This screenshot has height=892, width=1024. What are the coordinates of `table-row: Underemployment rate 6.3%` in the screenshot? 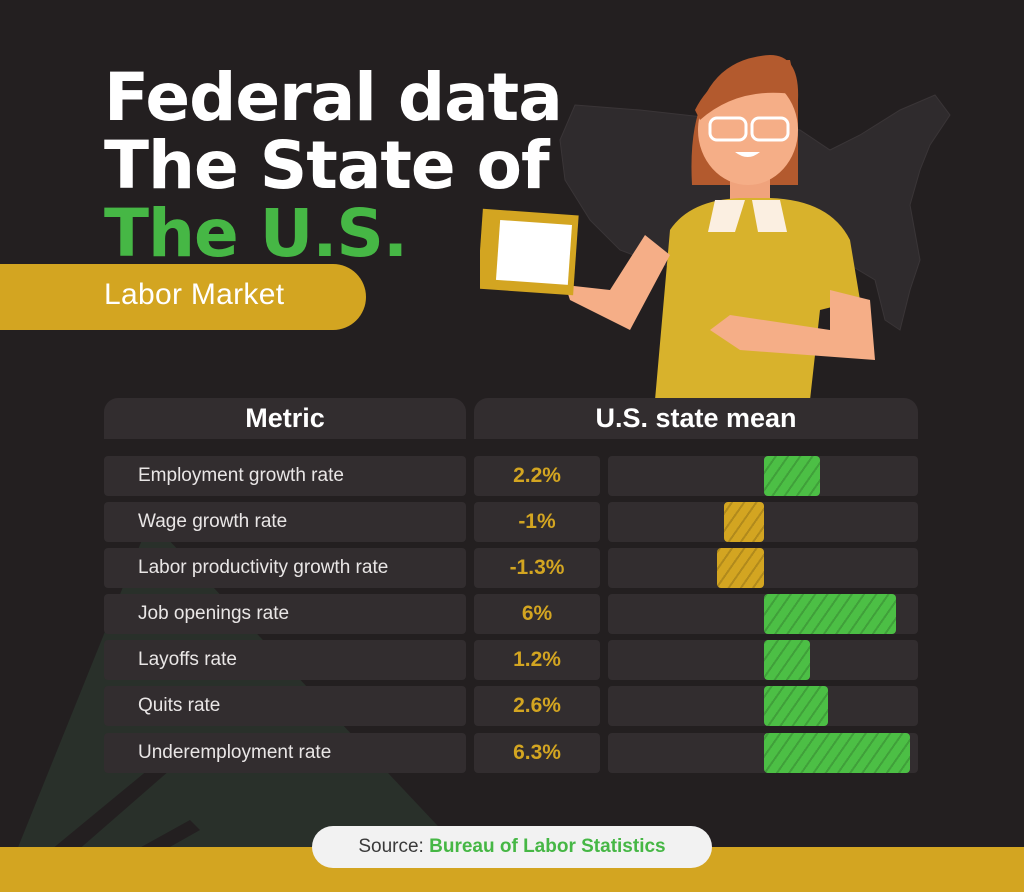 It's located at (512, 753).